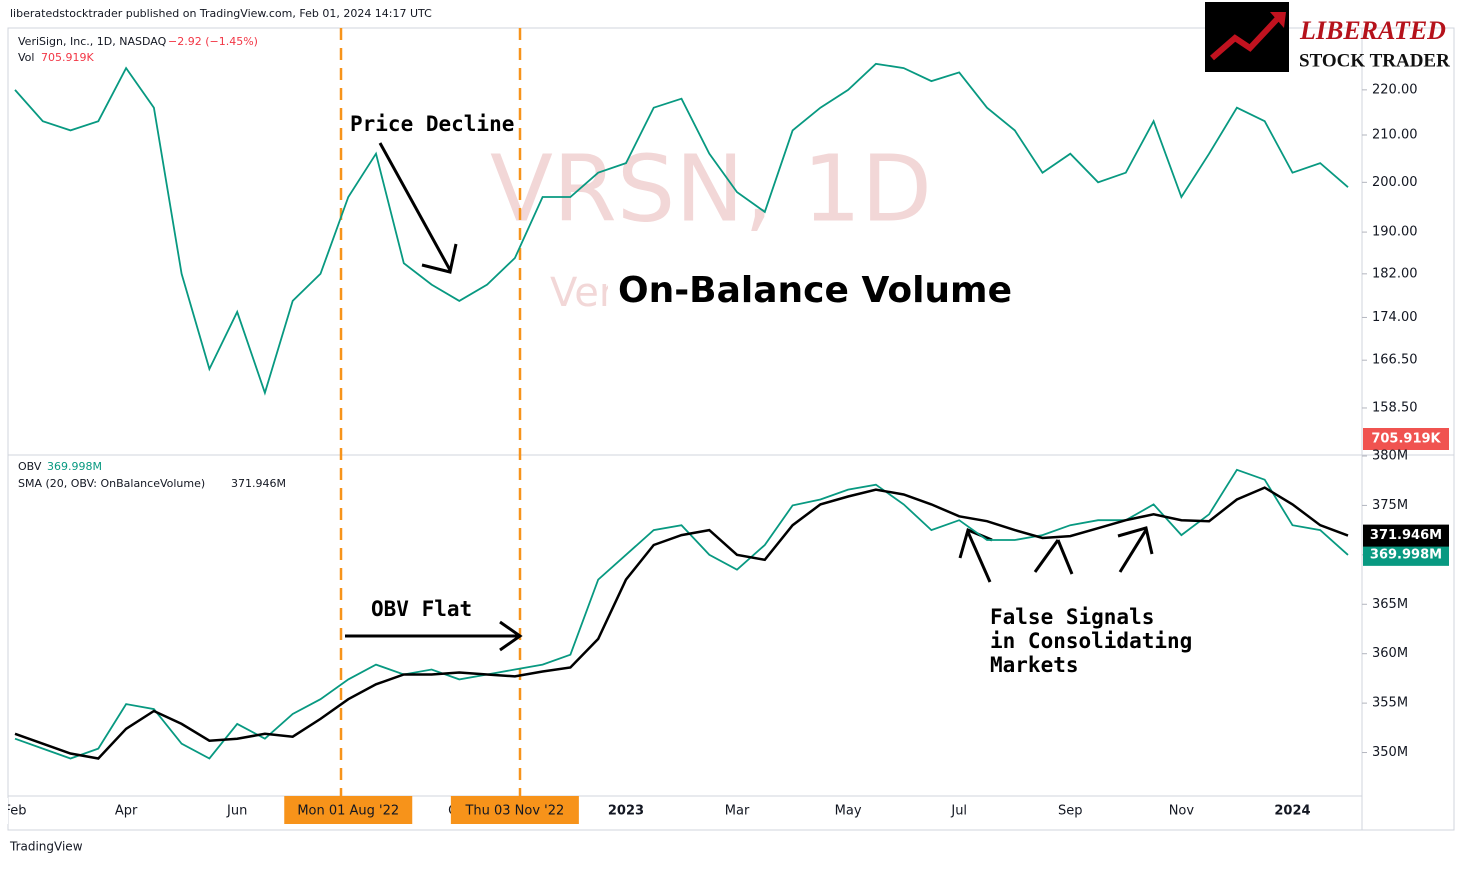  Describe the element at coordinates (1246, 37) in the screenshot. I see `logo-arrow` at that location.